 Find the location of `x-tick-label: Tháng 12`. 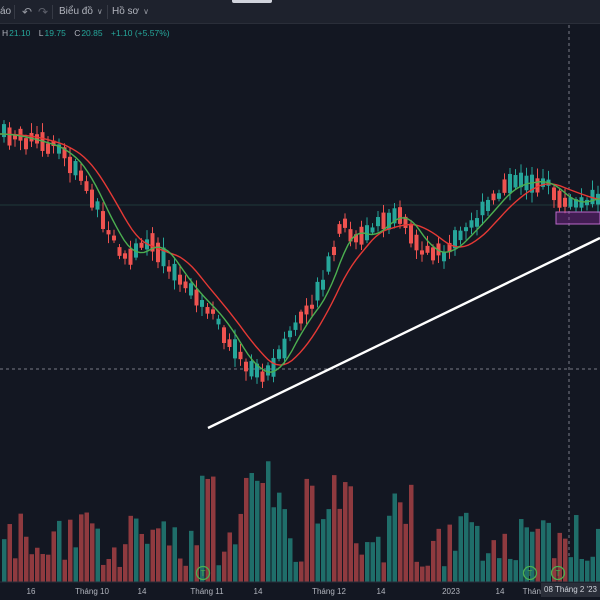

x-tick-label: Tháng 12 is located at coordinates (329, 591).